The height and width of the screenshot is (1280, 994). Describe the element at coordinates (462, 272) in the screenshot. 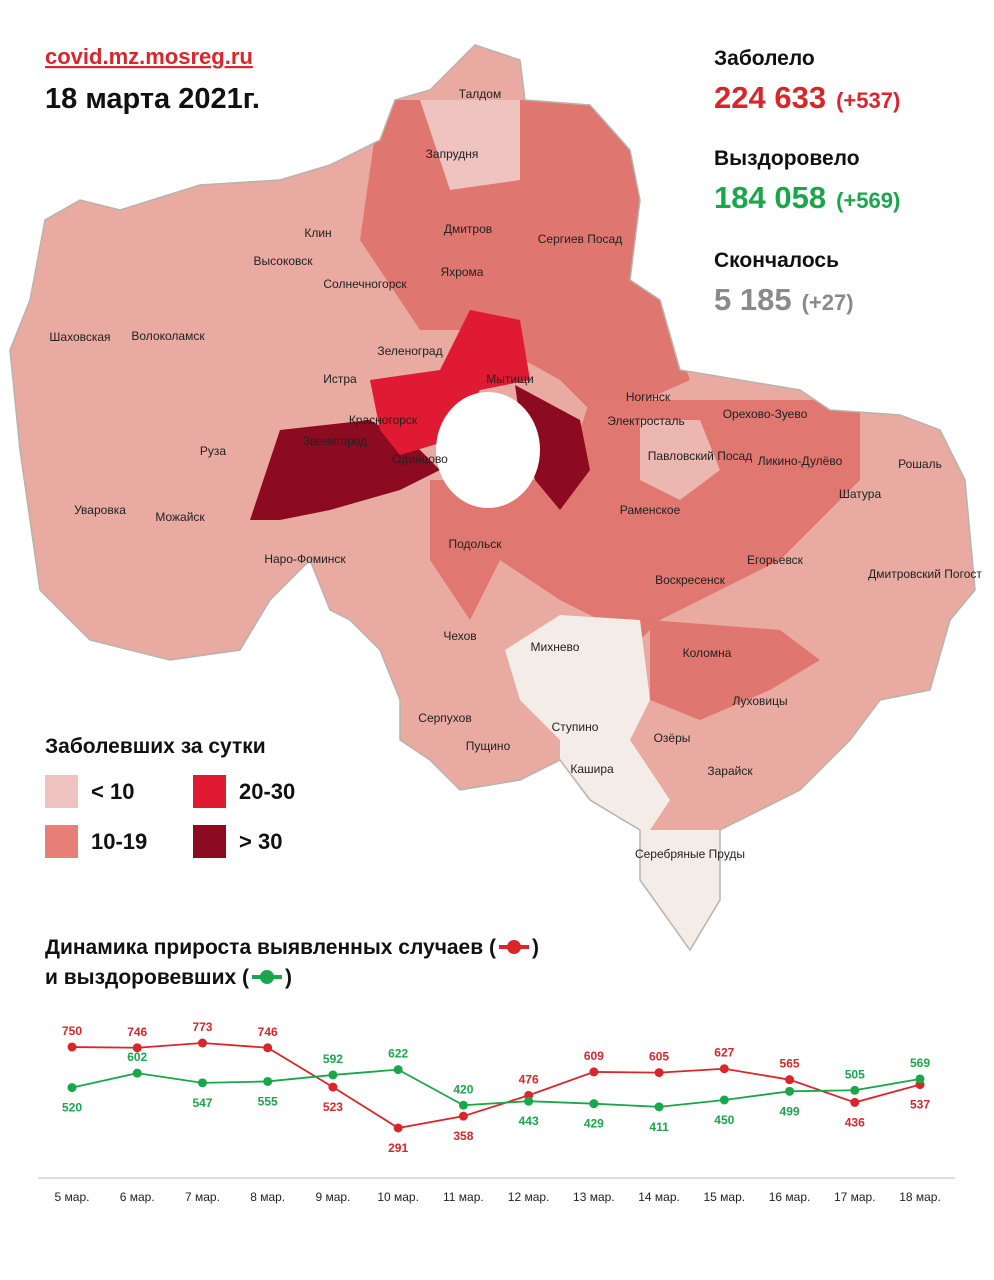

I see `town-label: Яхрома` at that location.